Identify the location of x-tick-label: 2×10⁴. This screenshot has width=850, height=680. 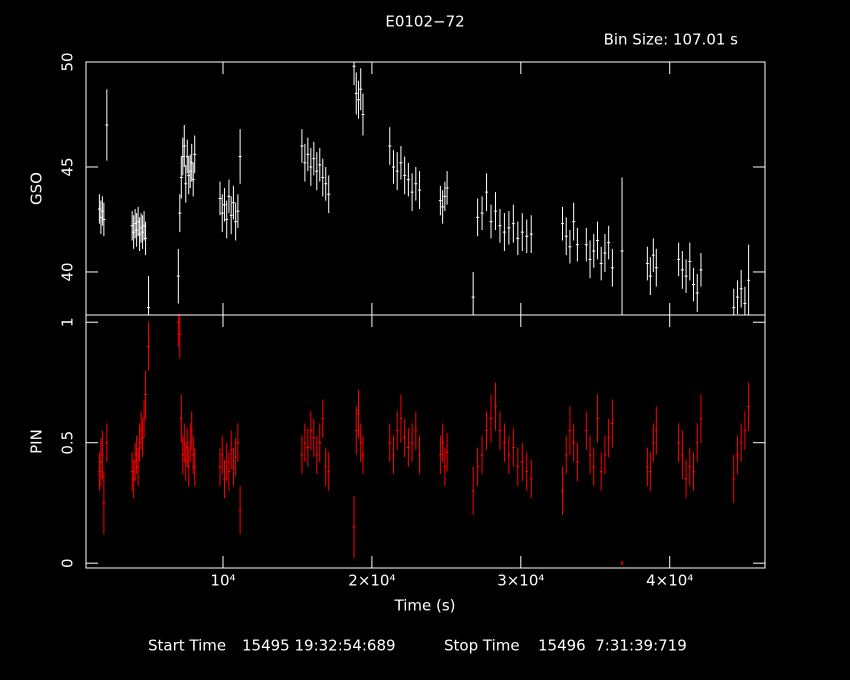
(371, 581).